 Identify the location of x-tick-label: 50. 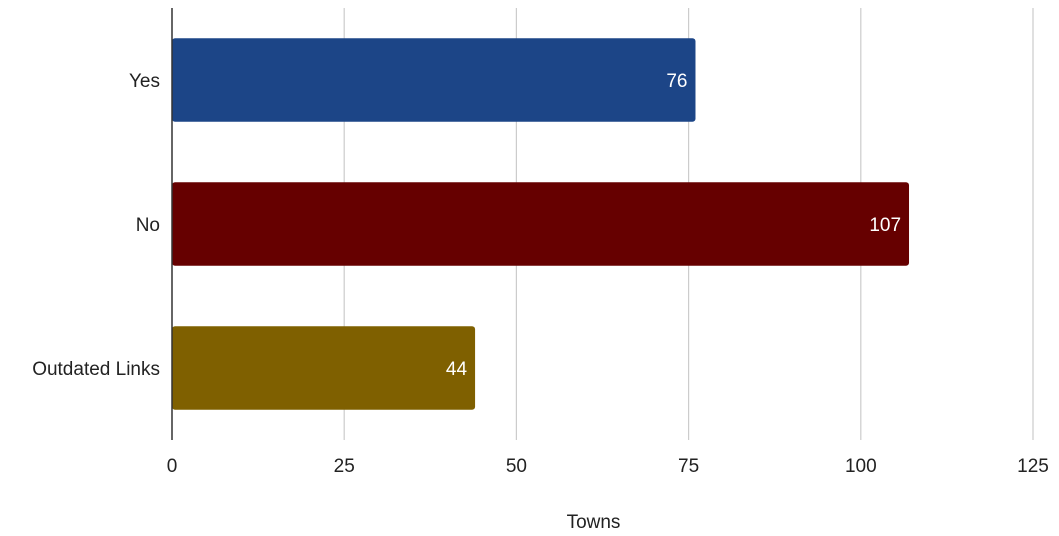
(516, 466).